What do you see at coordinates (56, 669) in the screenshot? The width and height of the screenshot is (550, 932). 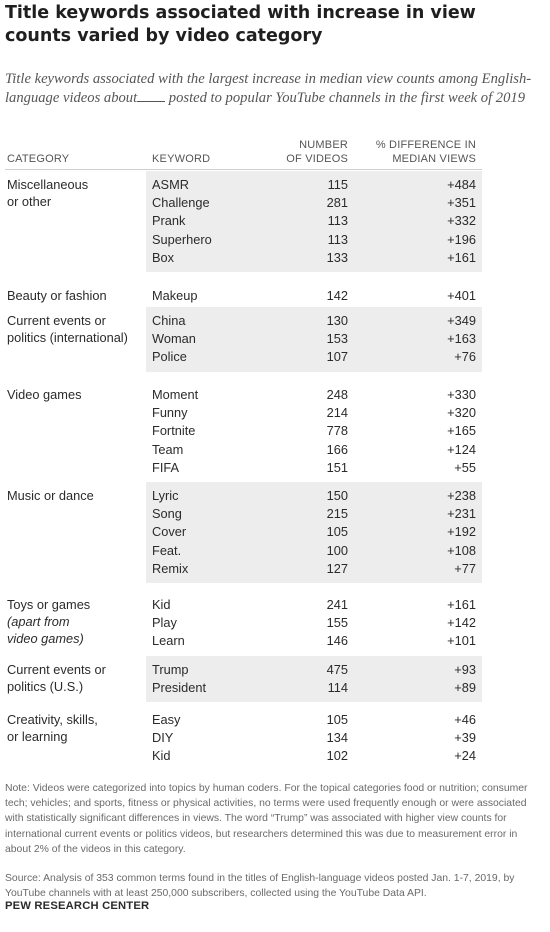 I see `category-label: Current events or` at bounding box center [56, 669].